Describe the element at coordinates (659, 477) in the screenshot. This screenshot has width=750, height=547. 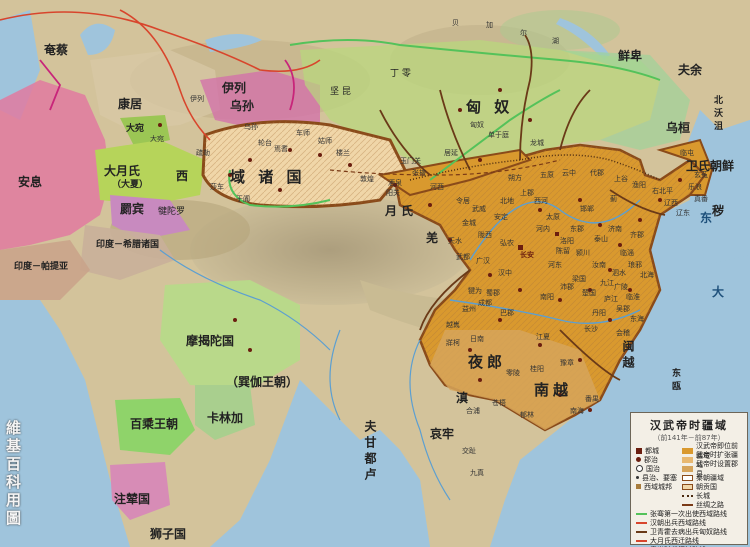
I see `legend-item: 县治、要塞` at that location.